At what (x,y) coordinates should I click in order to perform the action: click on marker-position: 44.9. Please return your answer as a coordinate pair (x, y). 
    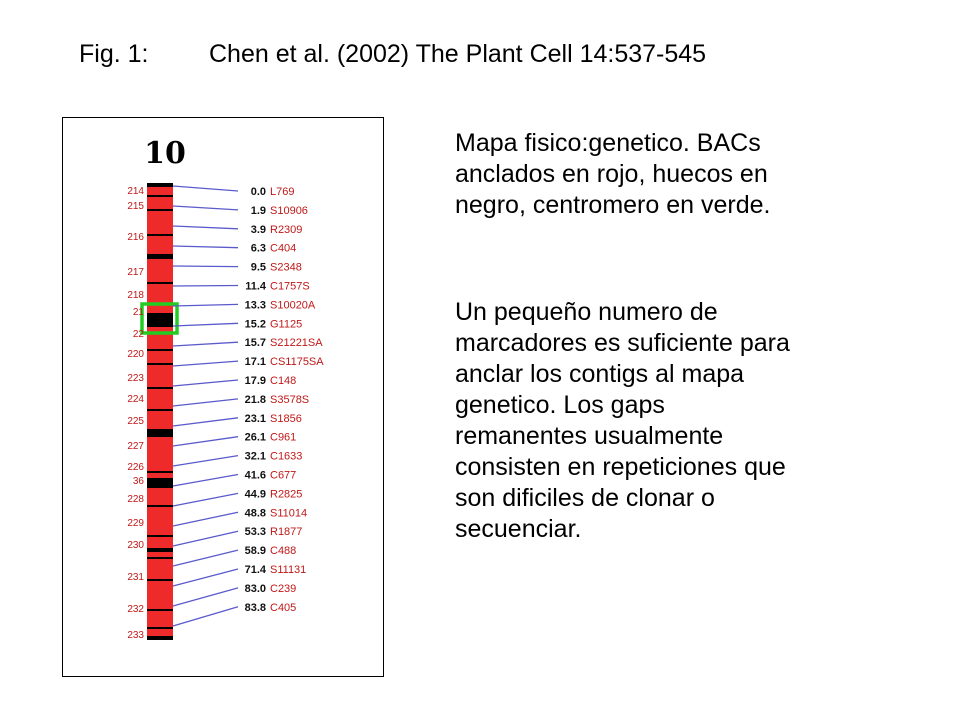
    Looking at the image, I should click on (255, 494).